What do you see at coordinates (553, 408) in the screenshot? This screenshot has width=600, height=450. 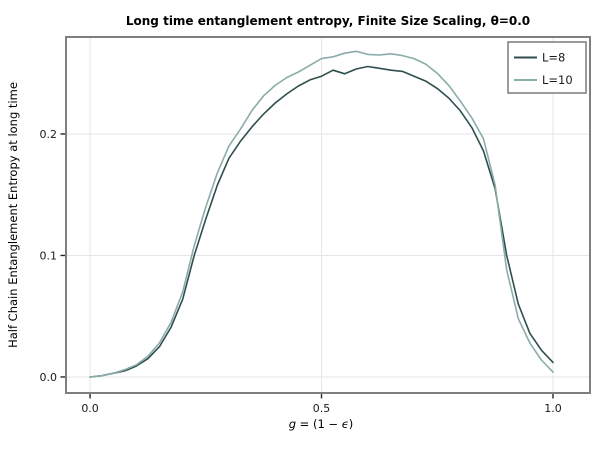 I see `x-tick-label: 1.0` at bounding box center [553, 408].